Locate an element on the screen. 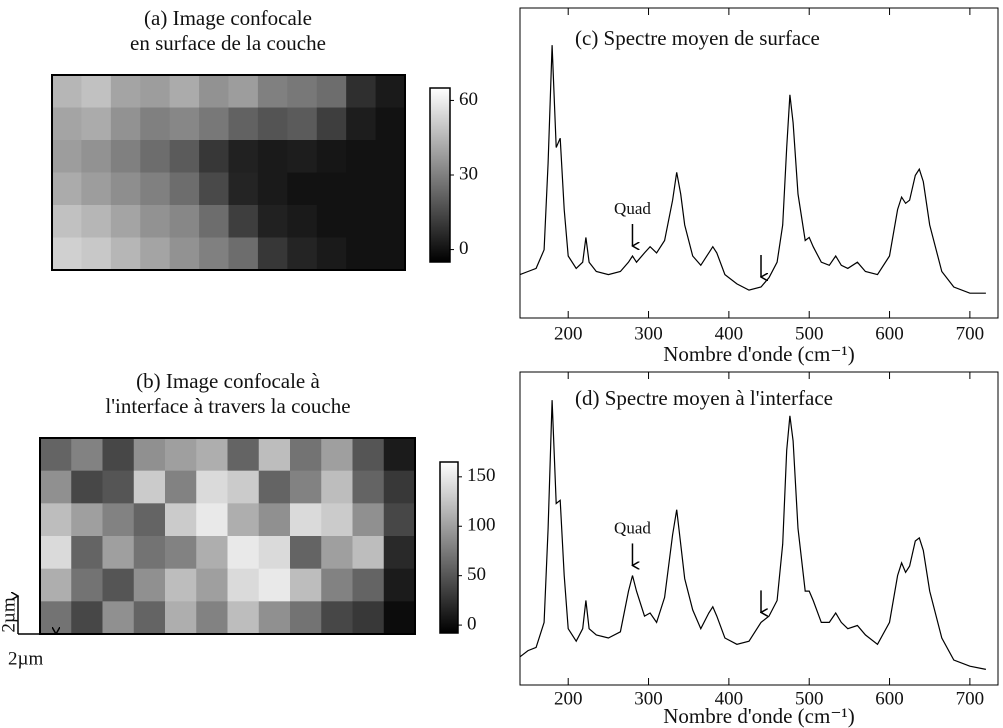  scale-bar-label: 2µm is located at coordinates (9, 614).